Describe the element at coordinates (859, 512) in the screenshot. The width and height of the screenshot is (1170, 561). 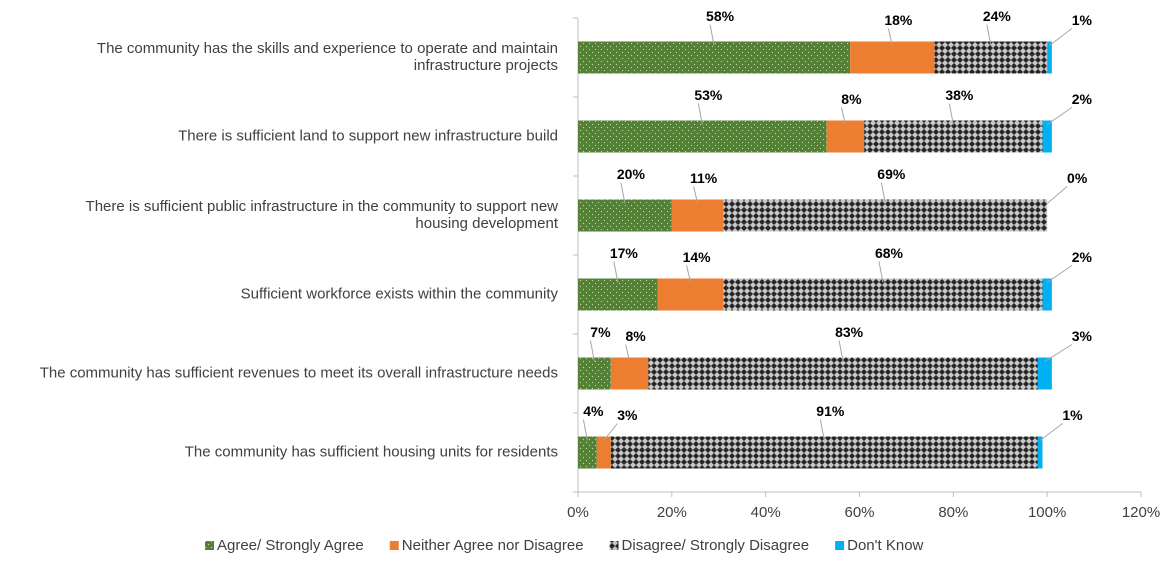
I see `x-tick-label: 60%` at that location.